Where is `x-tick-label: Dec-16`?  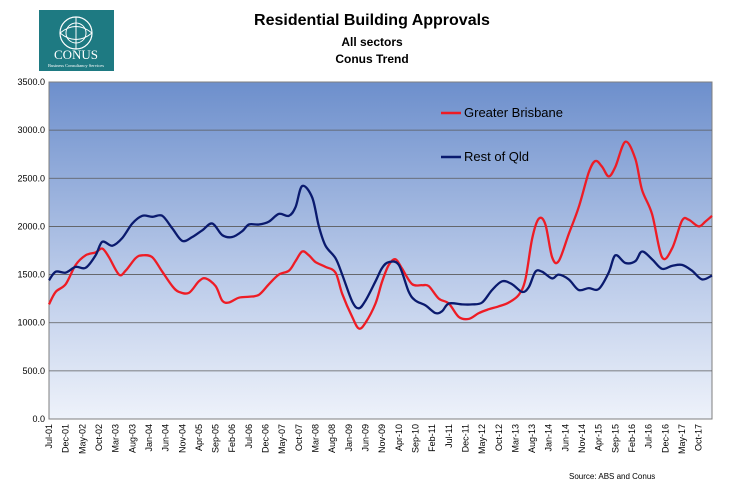
x-tick-label: Dec-16 is located at coordinates (665, 438).